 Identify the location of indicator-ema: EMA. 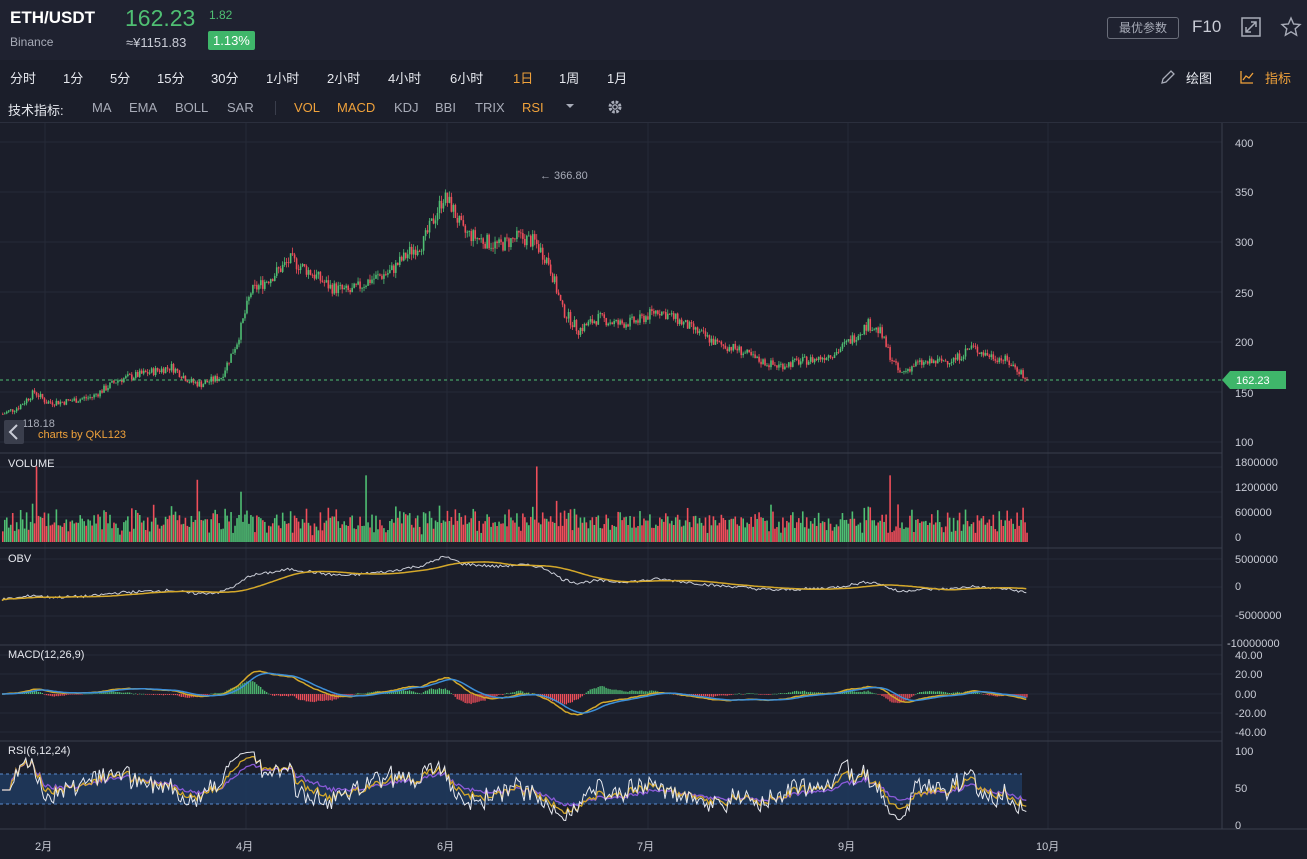
(143, 107).